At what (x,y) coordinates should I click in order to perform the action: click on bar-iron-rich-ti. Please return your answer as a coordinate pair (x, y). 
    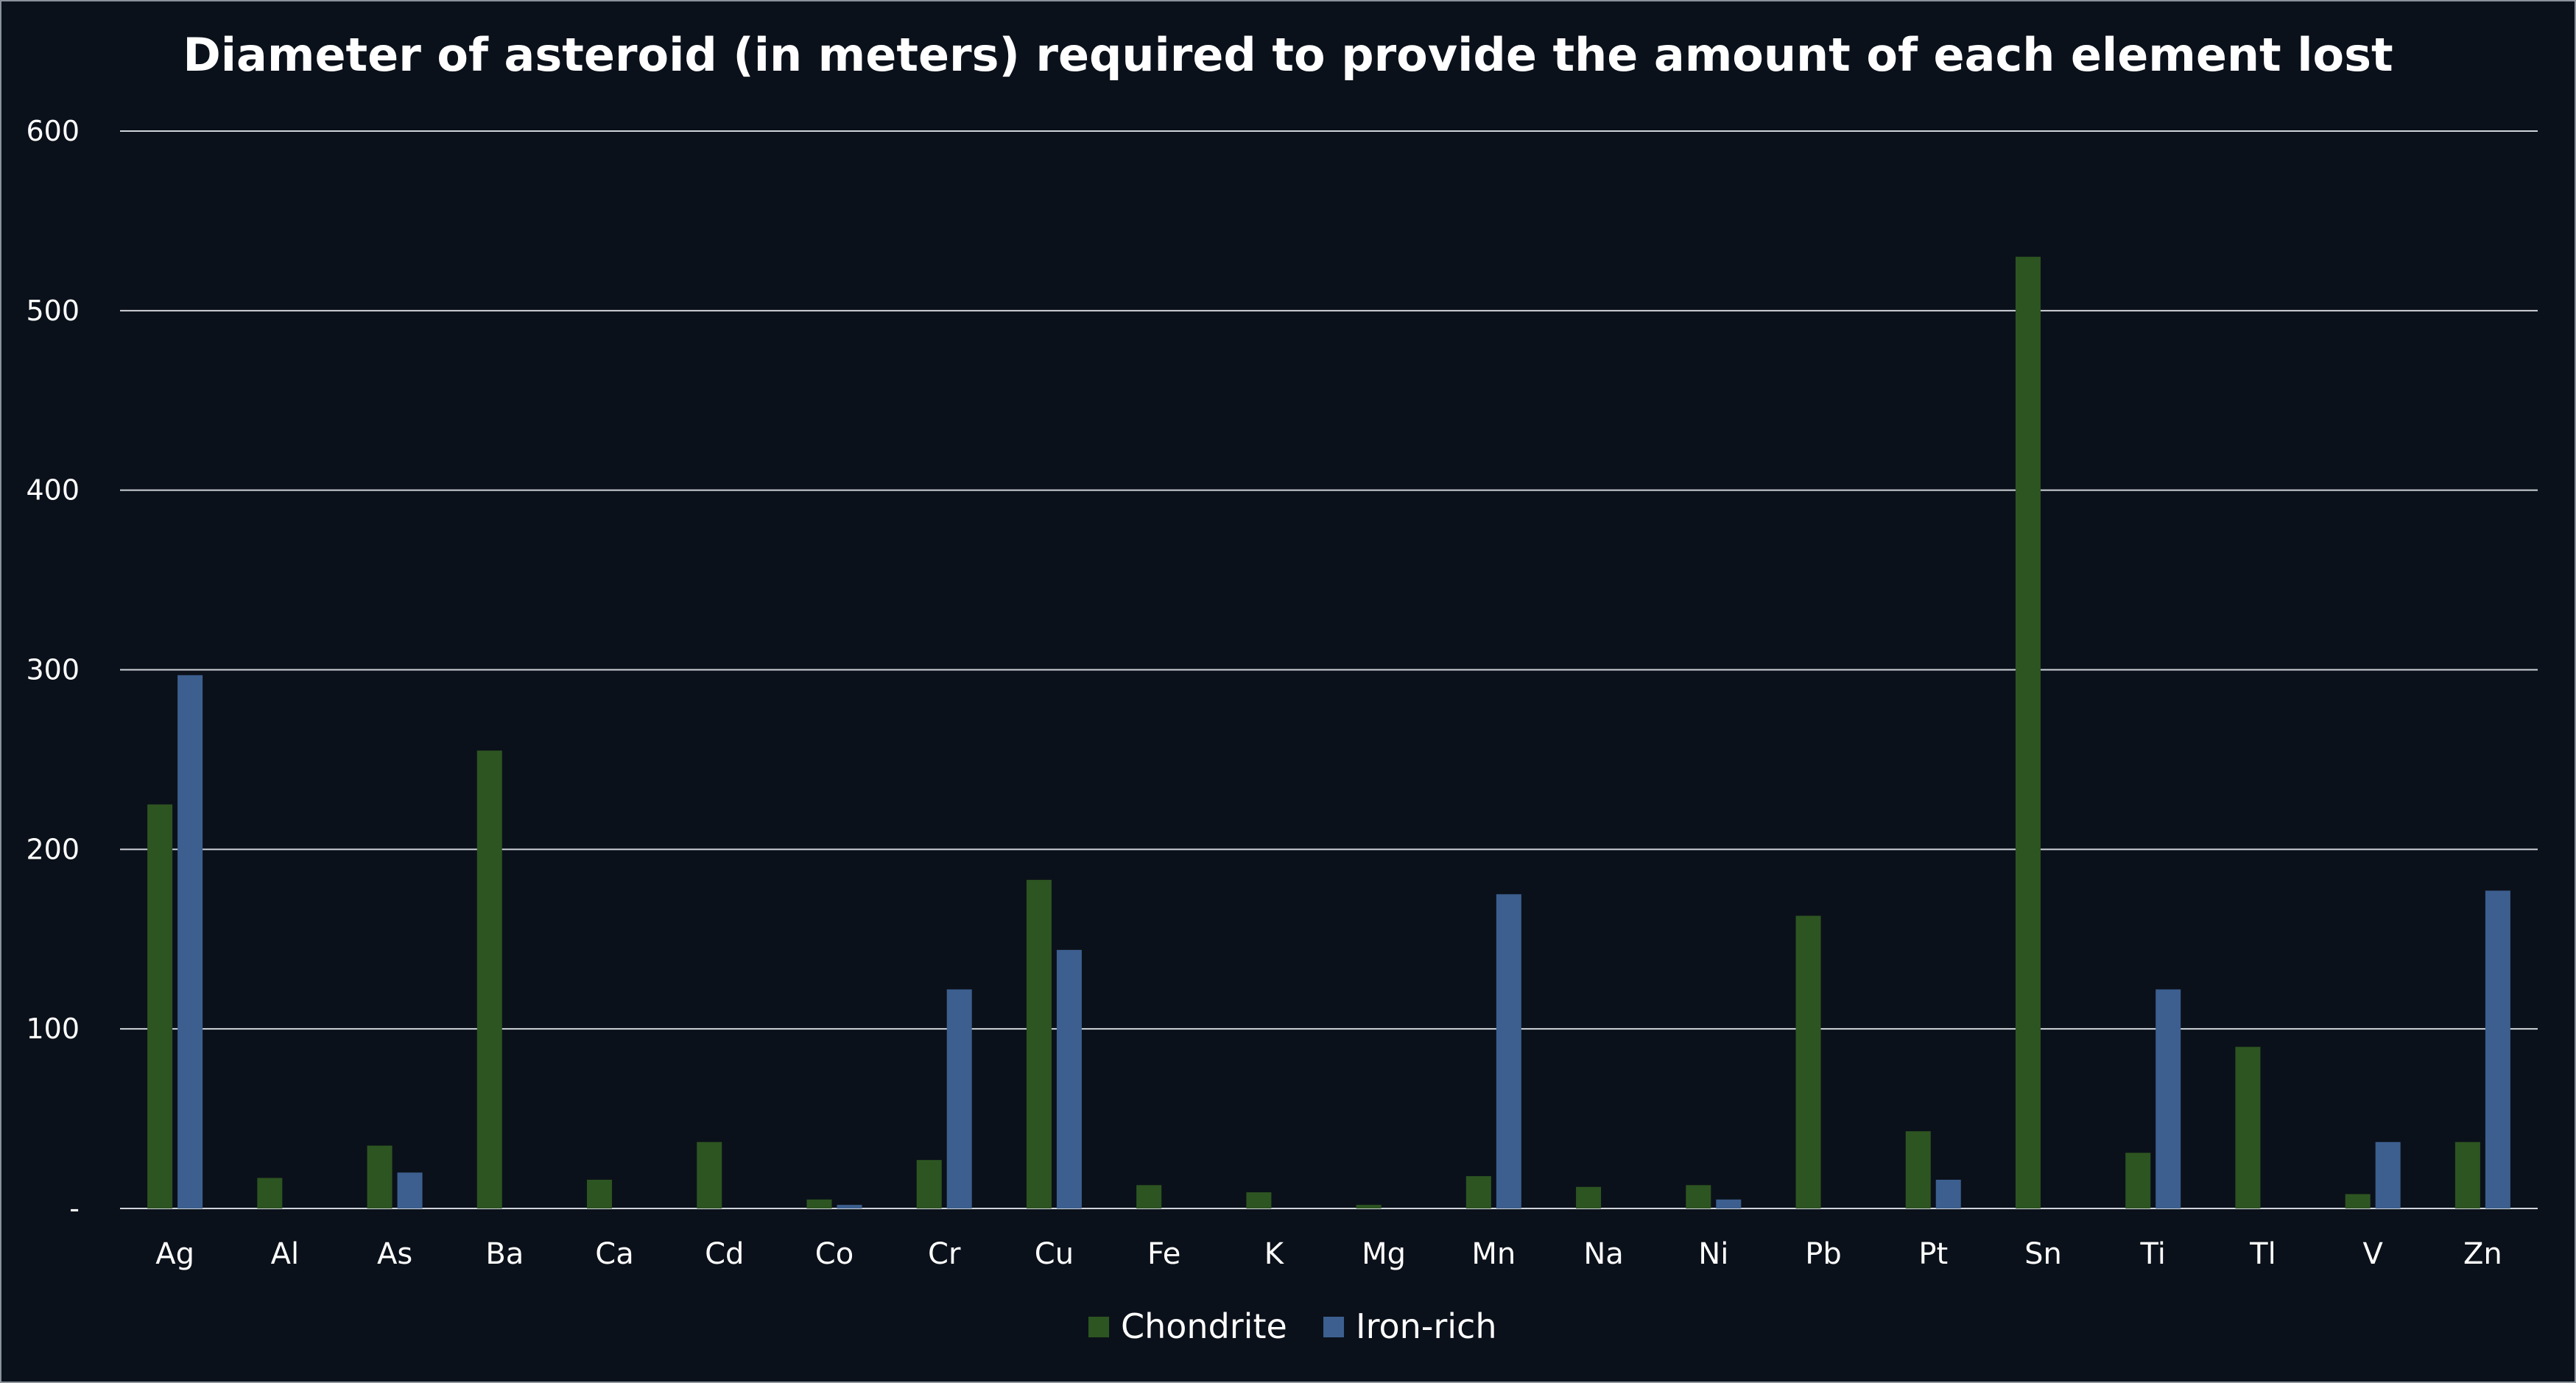
    Looking at the image, I should click on (2168, 1098).